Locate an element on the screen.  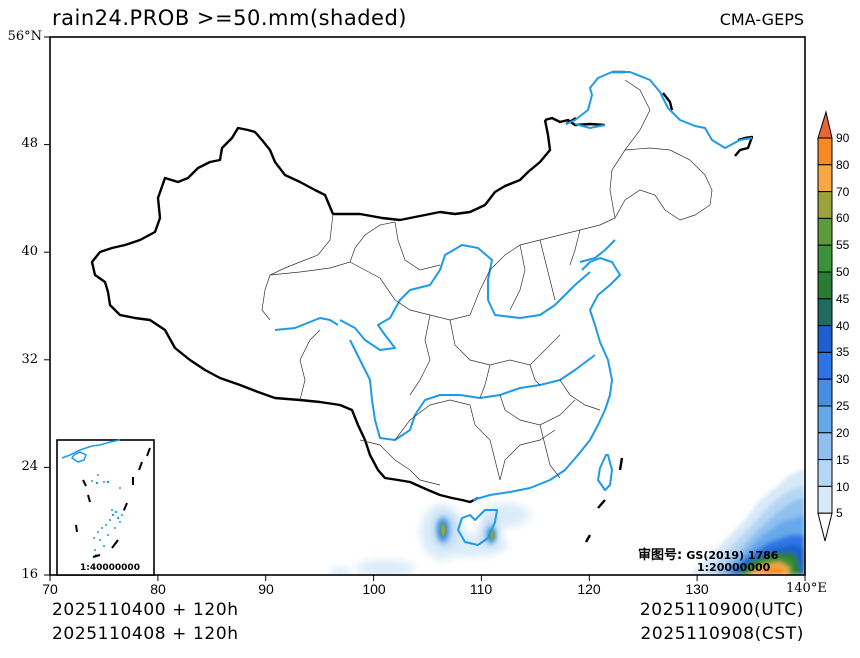
colorbar-label-80: 80 is located at coordinates (843, 165).